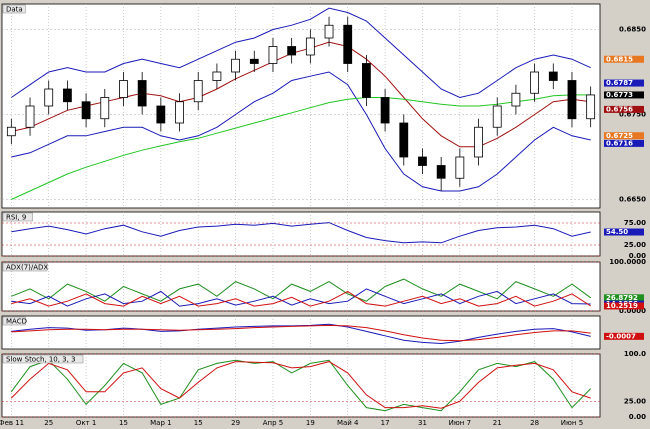 This screenshot has width=650, height=429. I want to click on x-tick-label: 21, so click(497, 423).